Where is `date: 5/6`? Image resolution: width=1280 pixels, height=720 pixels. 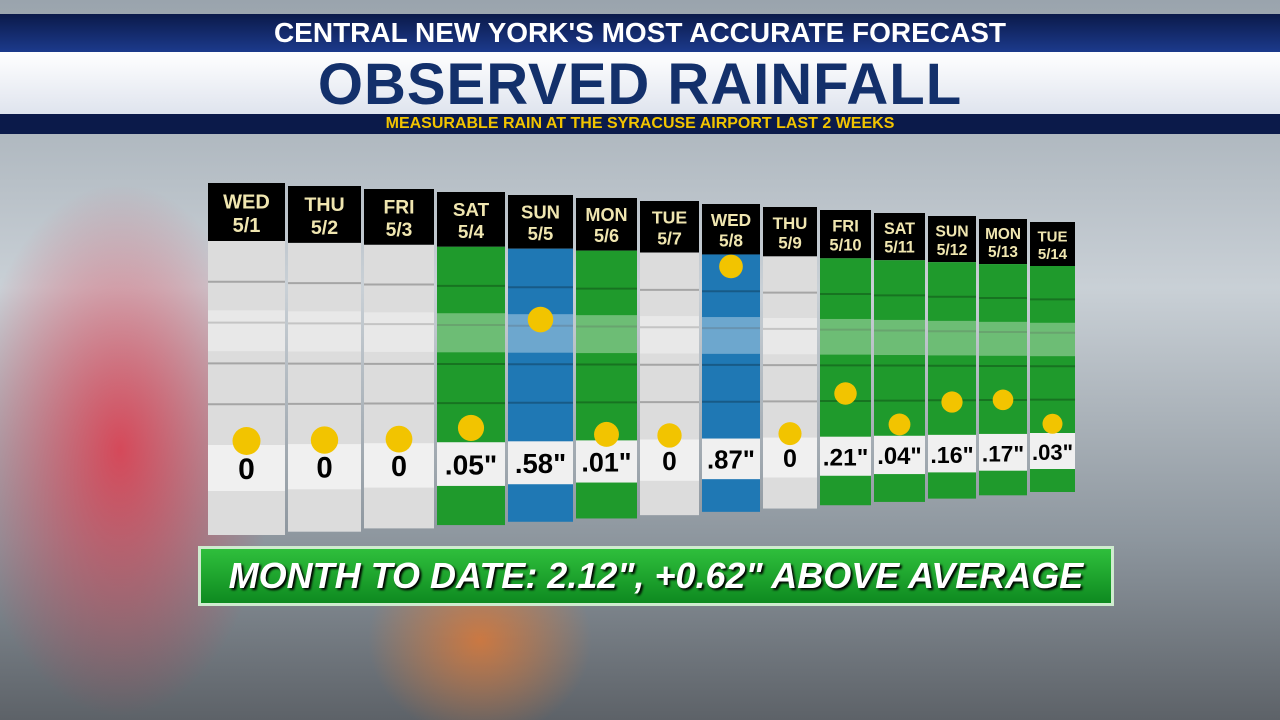 date: 5/6 is located at coordinates (606, 236).